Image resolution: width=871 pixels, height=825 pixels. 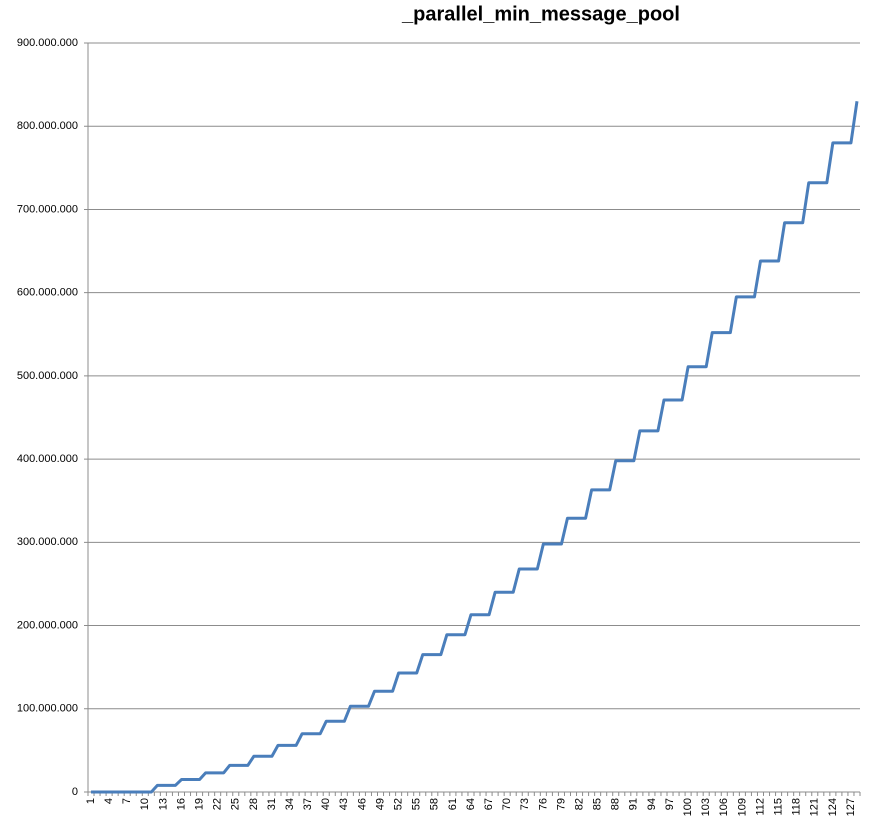 What do you see at coordinates (145, 804) in the screenshot?
I see `x-tick-label: 10` at bounding box center [145, 804].